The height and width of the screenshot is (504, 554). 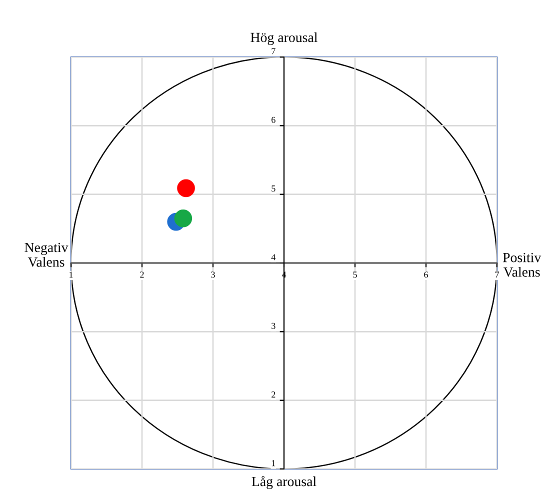 What do you see at coordinates (355, 275) in the screenshot?
I see `x-tick-label: 5` at bounding box center [355, 275].